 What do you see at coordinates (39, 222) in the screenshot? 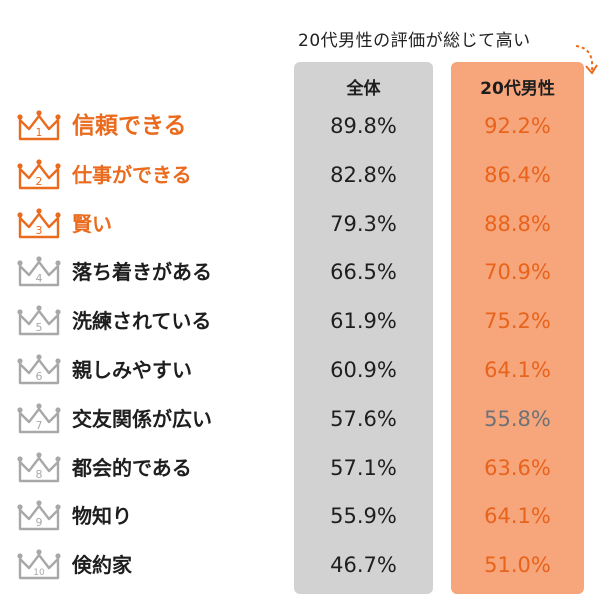
I see `crown-icon: 3` at bounding box center [39, 222].